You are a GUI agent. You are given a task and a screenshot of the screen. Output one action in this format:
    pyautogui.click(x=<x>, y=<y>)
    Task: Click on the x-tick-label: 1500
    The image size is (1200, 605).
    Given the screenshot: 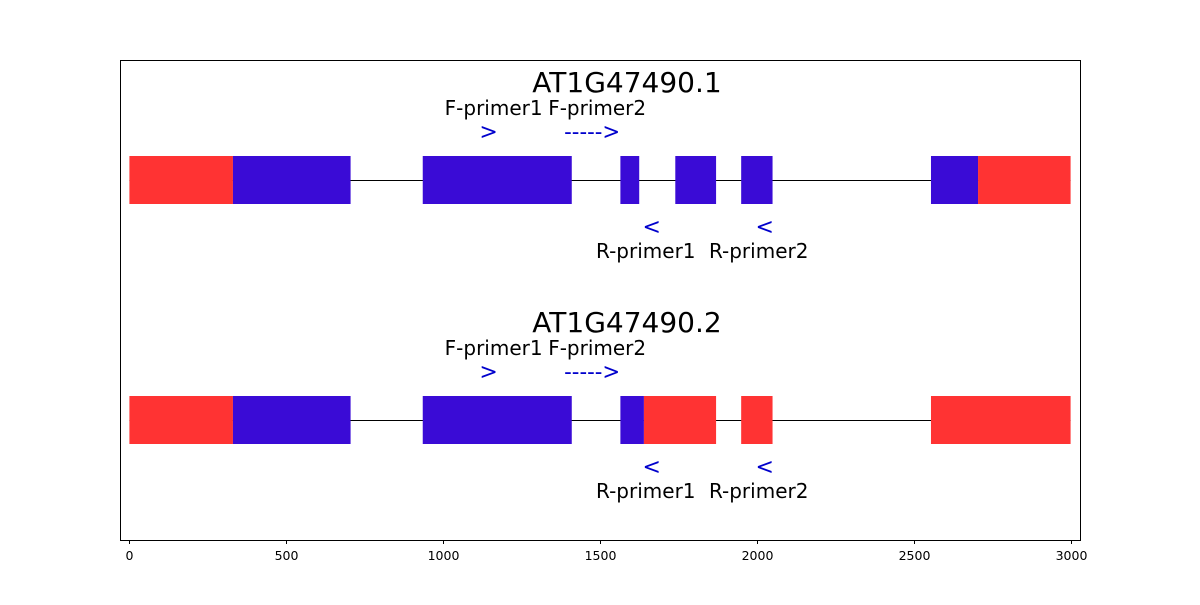 What is the action you would take?
    pyautogui.click(x=601, y=555)
    